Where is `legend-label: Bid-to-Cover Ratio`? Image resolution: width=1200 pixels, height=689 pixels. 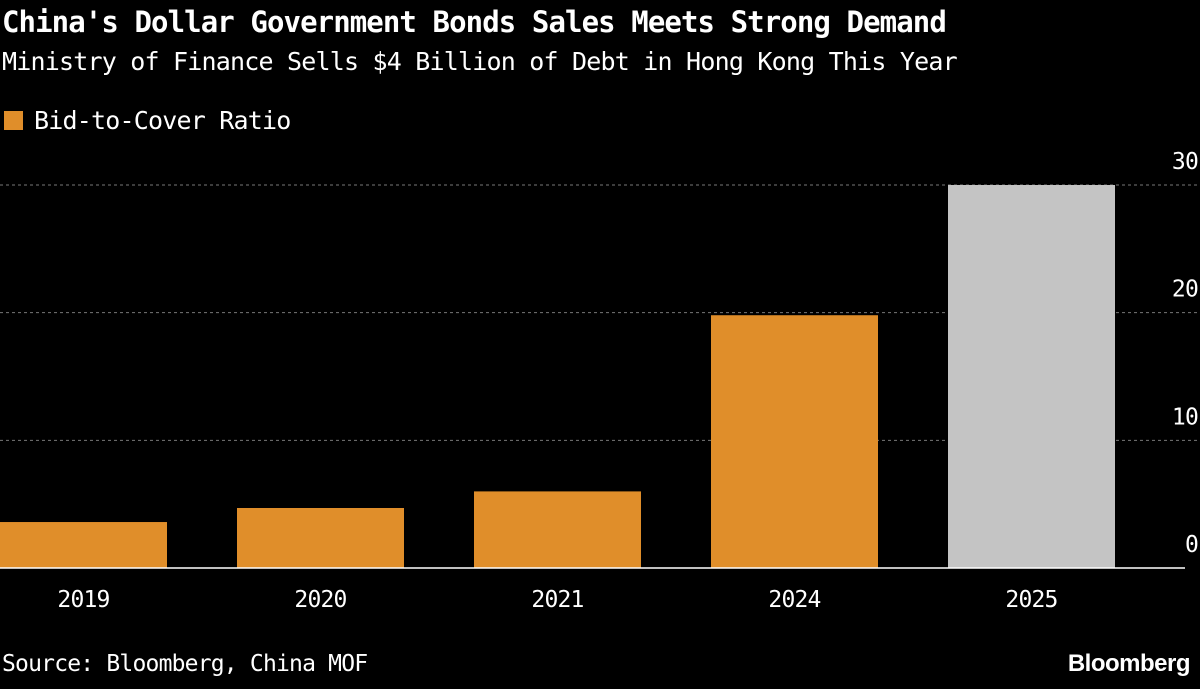 legend-label: Bid-to-Cover Ratio is located at coordinates (162, 120).